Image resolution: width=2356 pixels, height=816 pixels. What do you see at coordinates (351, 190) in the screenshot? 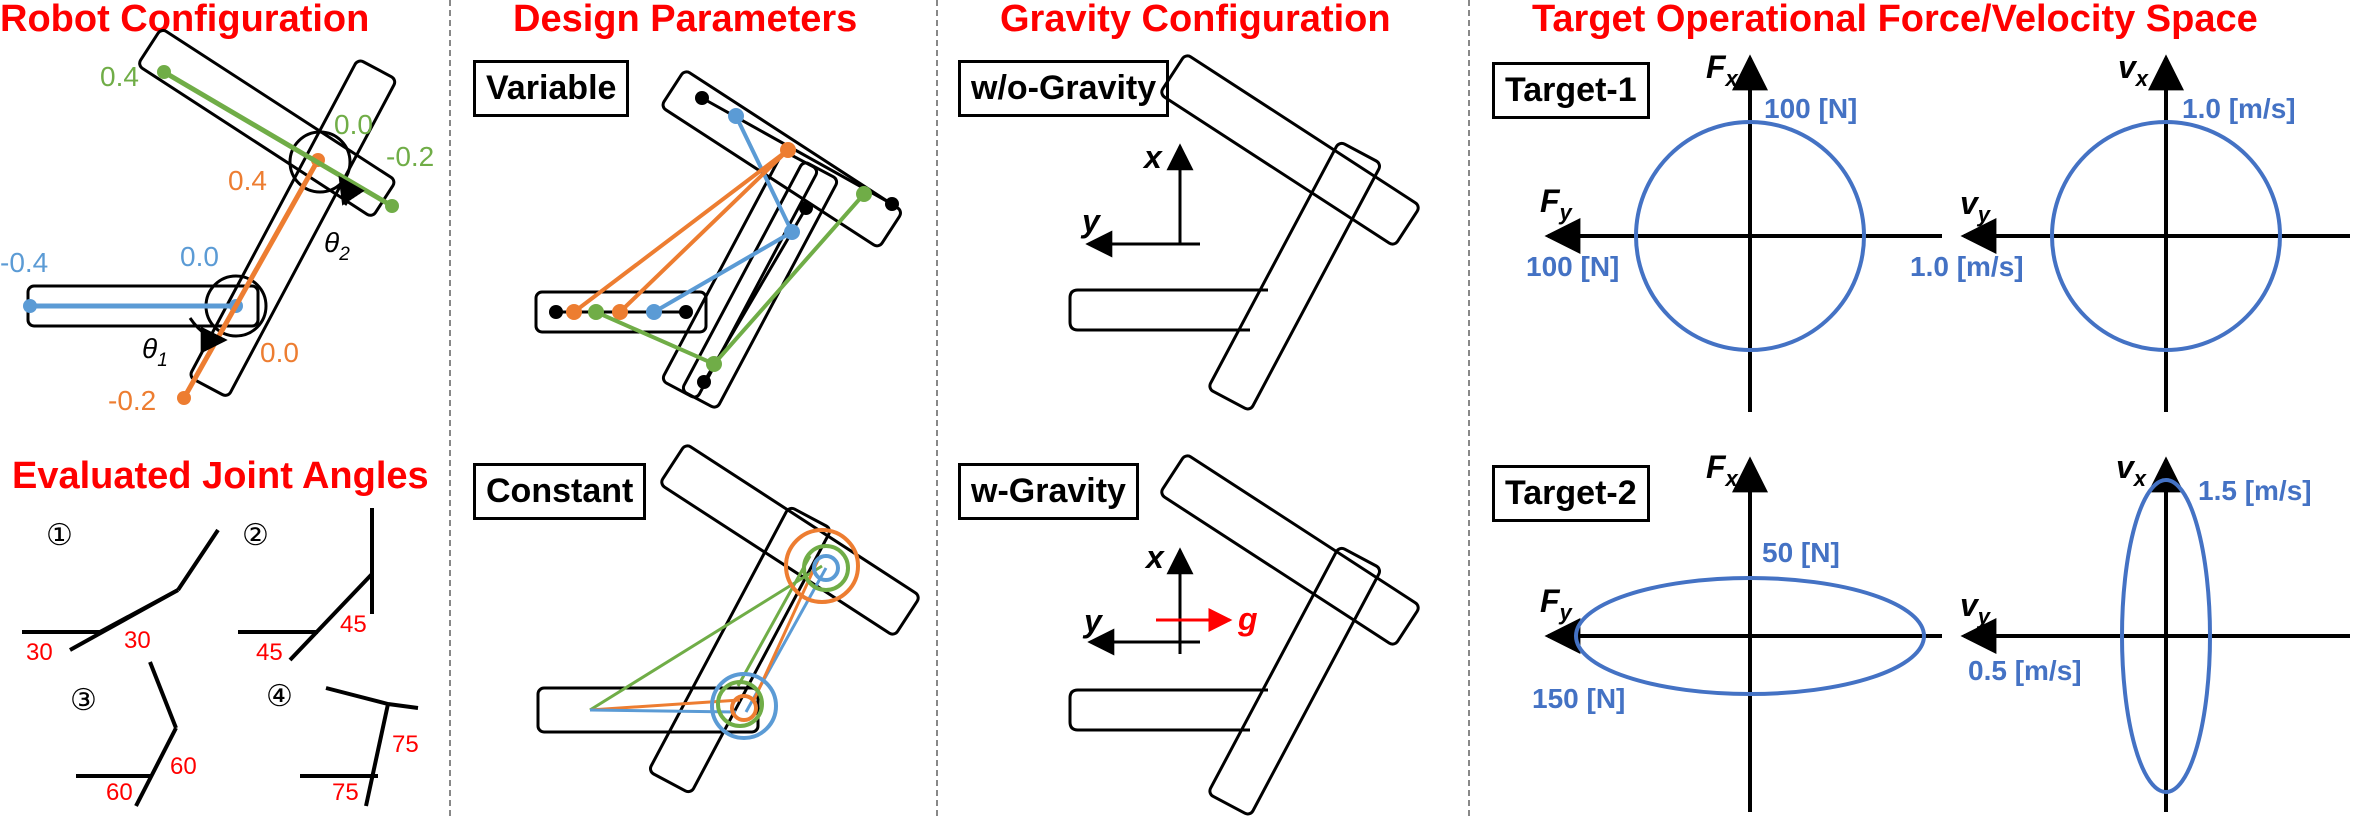
I see `theta2-arrow` at bounding box center [351, 190].